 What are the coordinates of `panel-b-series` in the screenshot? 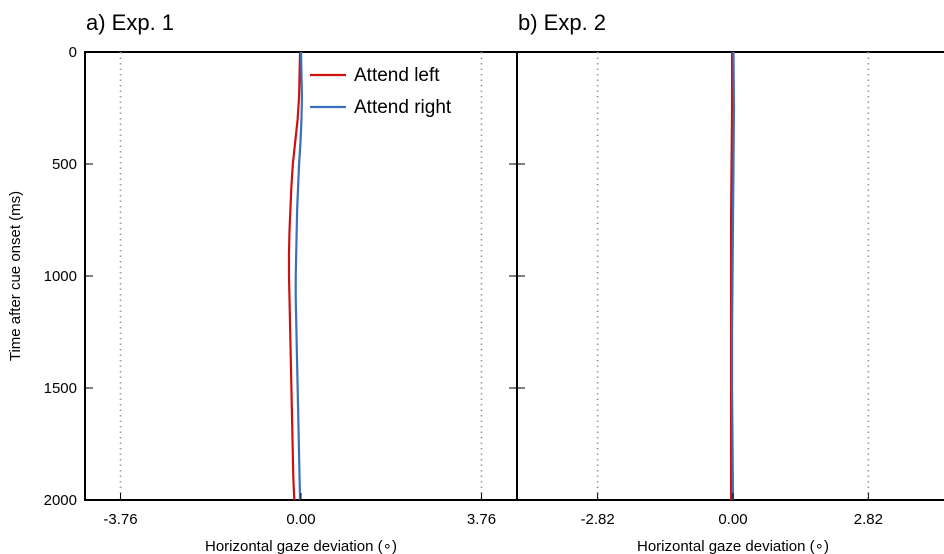 It's located at (732, 276).